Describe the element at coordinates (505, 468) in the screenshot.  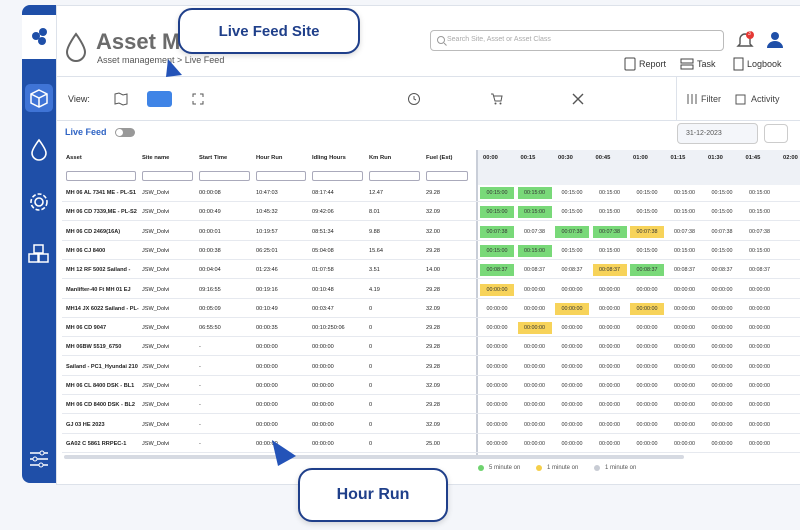
I see `legend-label: 5 minute on` at that location.